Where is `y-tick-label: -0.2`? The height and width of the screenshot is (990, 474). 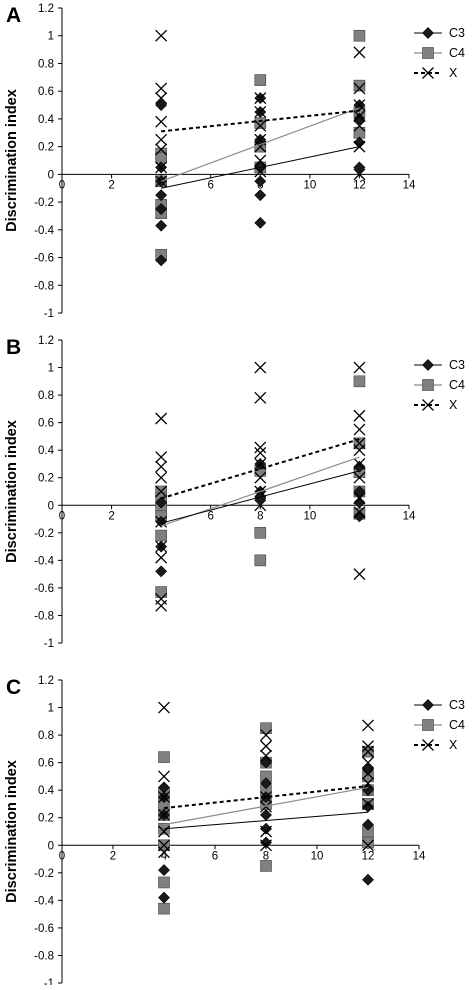
y-tick-label: -0.2 is located at coordinates (44, 874).